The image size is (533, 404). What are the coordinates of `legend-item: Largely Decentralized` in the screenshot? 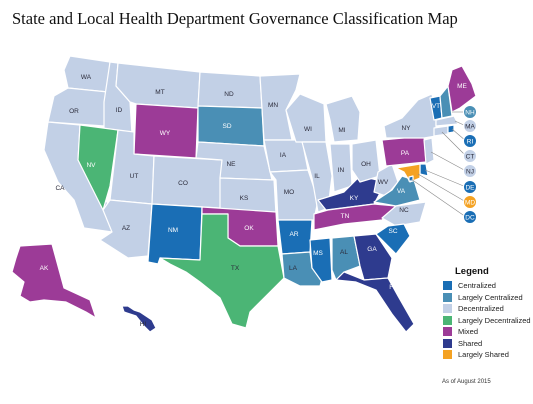 It's located at (487, 321).